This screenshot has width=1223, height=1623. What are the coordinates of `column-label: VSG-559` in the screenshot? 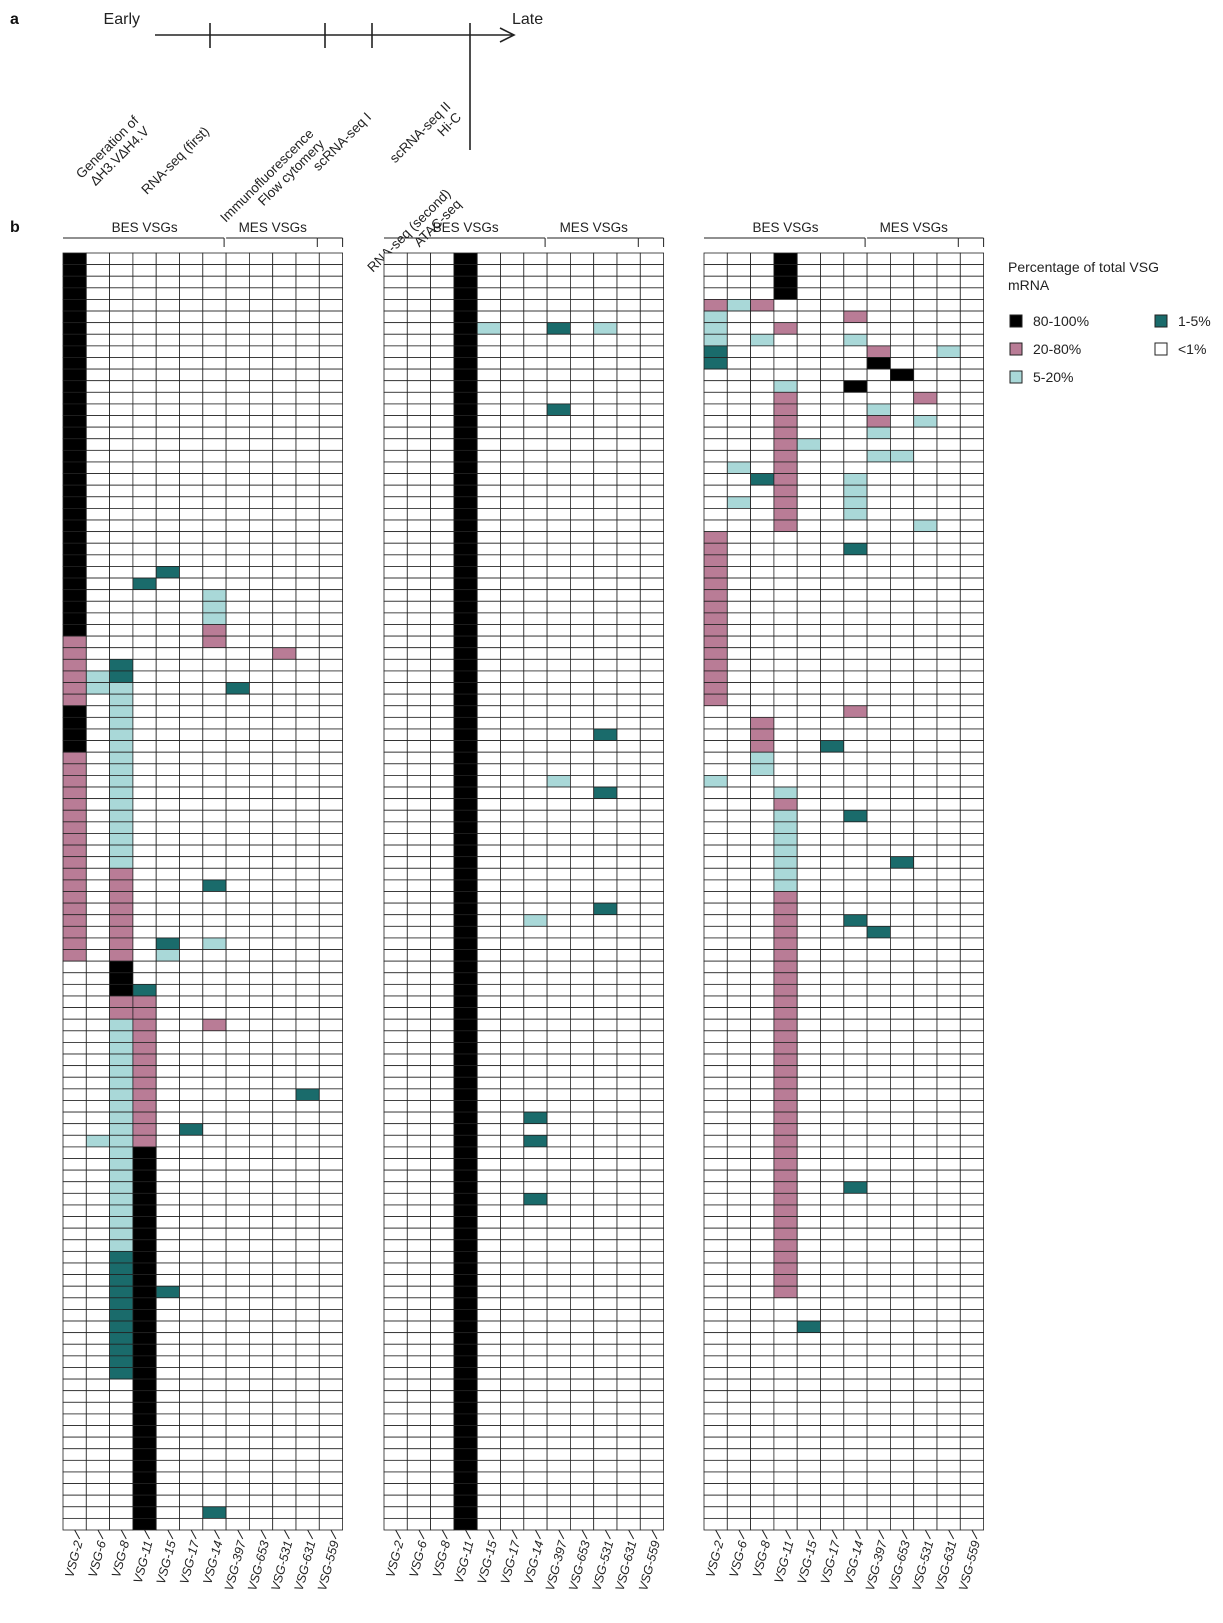 It's located at (649, 1565).